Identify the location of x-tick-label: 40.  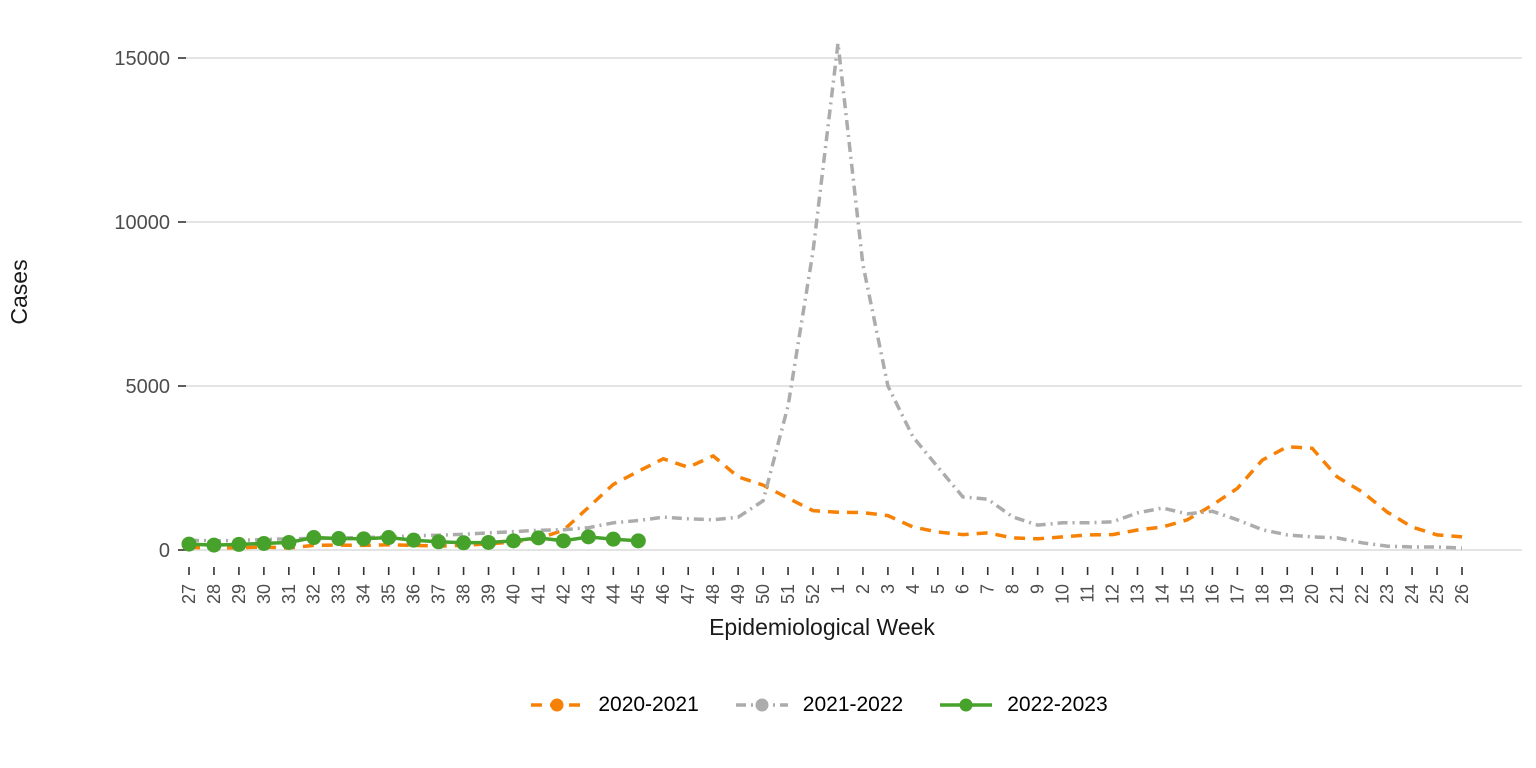
(513, 594).